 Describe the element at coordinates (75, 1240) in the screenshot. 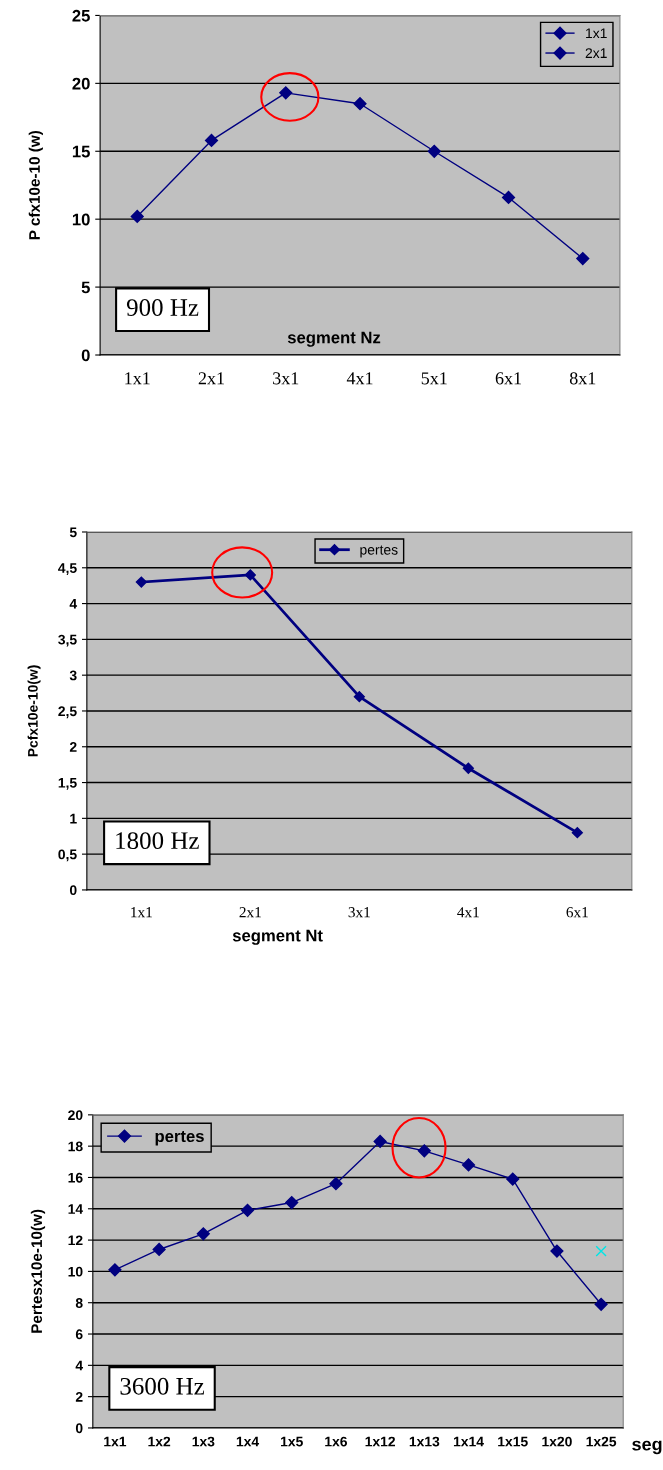

I see `y-tick-label: 12` at that location.